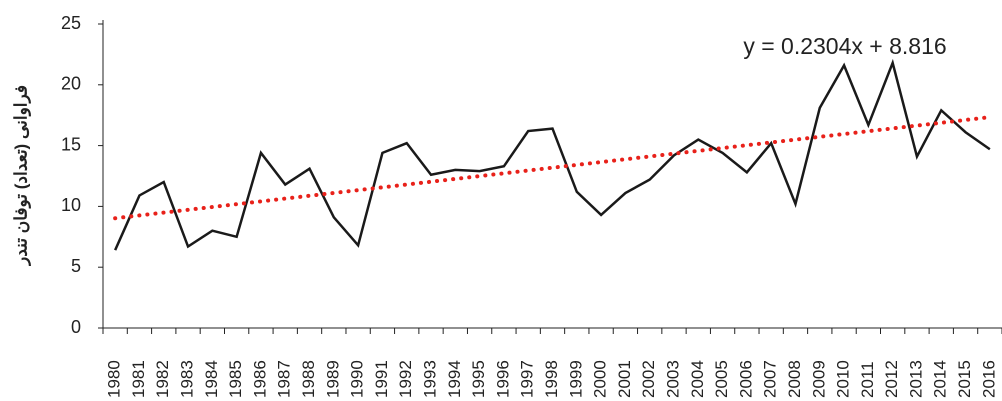 This screenshot has height=401, width=1002. I want to click on x-tick-label: 1984, so click(211, 379).